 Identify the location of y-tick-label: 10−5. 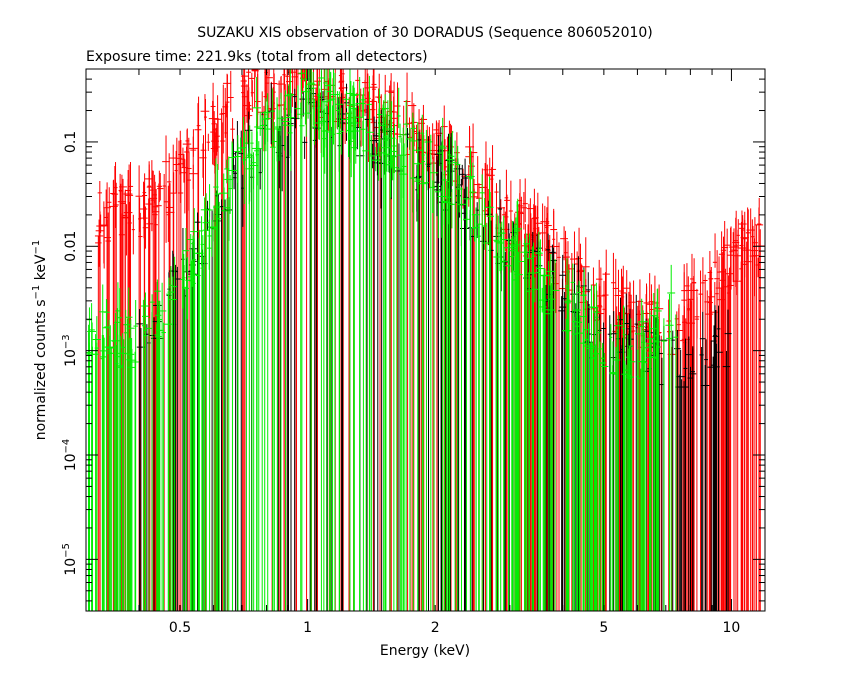
(70, 559).